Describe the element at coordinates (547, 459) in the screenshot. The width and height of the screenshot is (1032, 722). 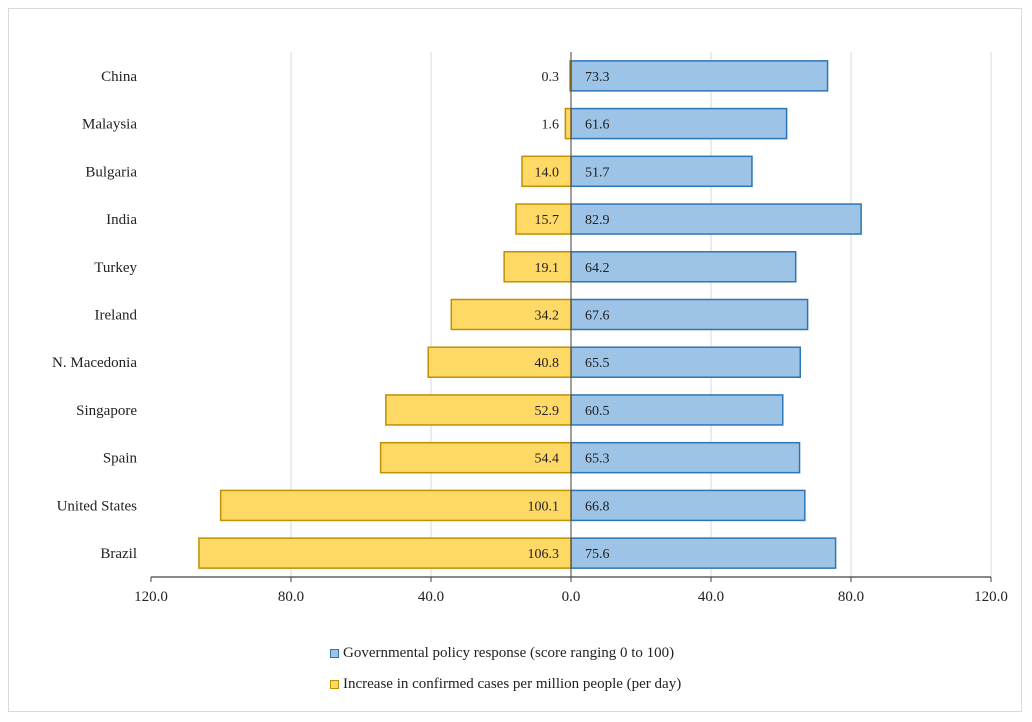
I see `data-label-cases-8: 54.4` at that location.